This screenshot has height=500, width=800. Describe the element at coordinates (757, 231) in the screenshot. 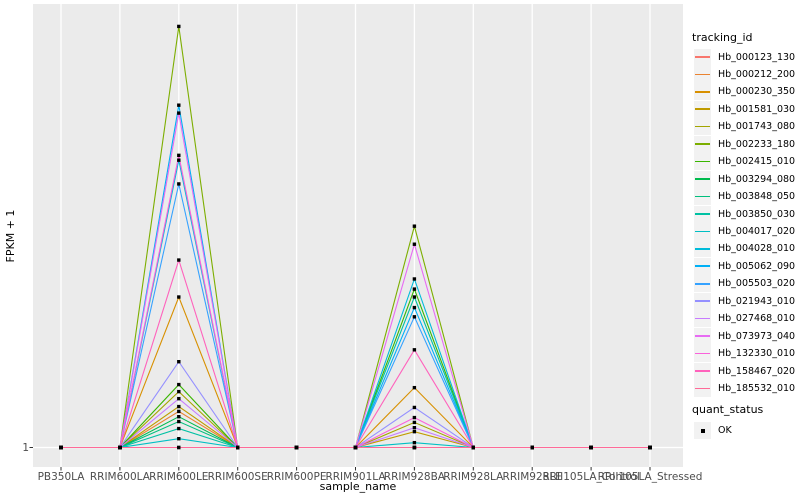

I see `legend-item-label: Hb_004017_020` at that location.